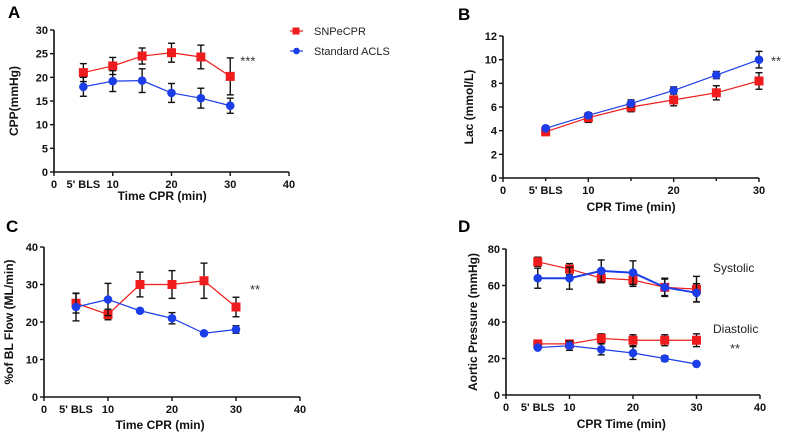 This screenshot has height=438, width=786. Describe the element at coordinates (340, 42) in the screenshot. I see `legend: SNPeCPR Standard ACLS` at that location.